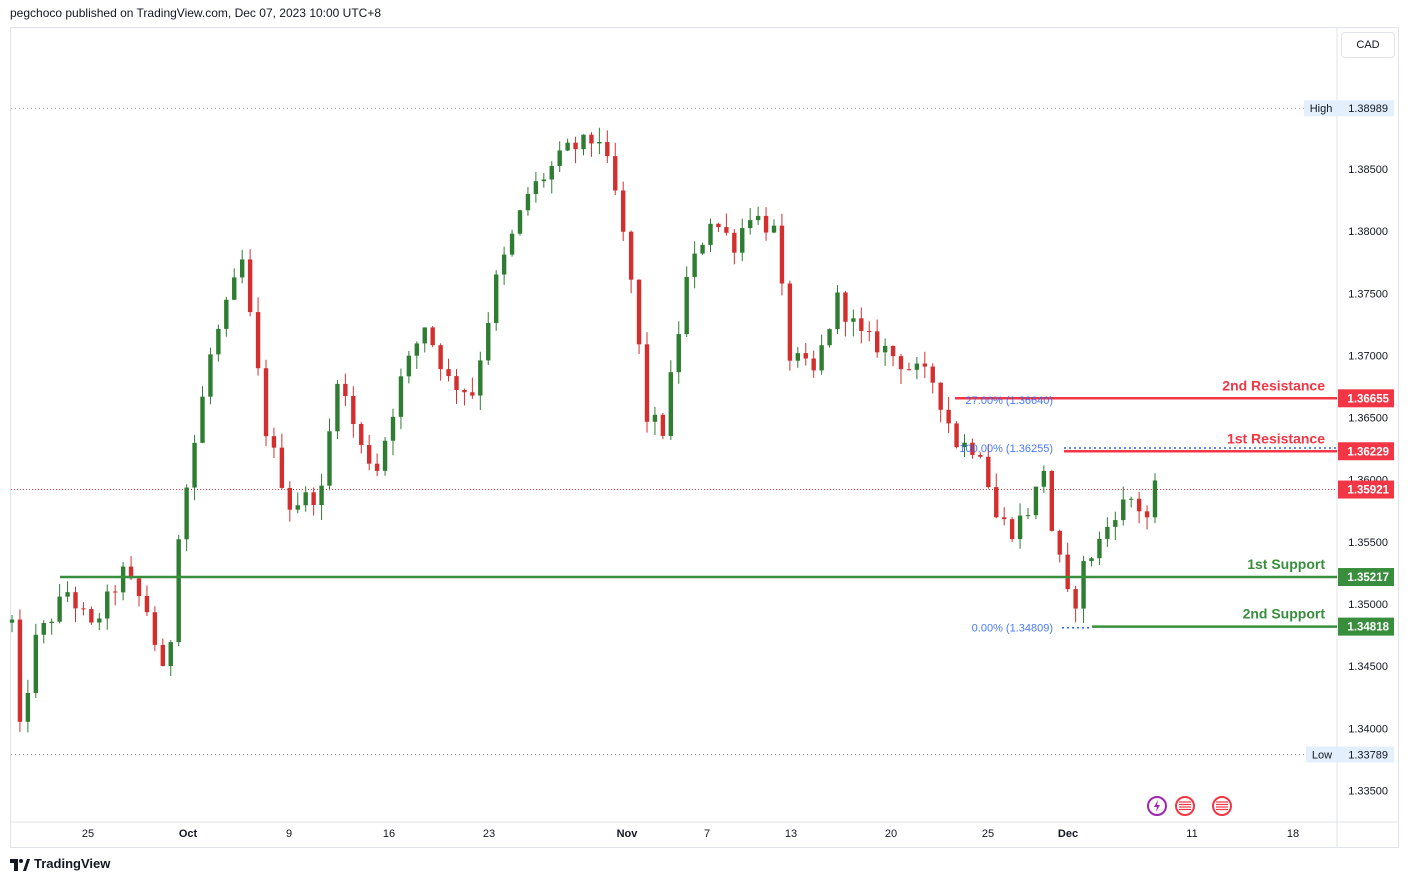 The width and height of the screenshot is (1408, 883). What do you see at coordinates (628, 834) in the screenshot?
I see `x-tick-label: Nov` at bounding box center [628, 834].